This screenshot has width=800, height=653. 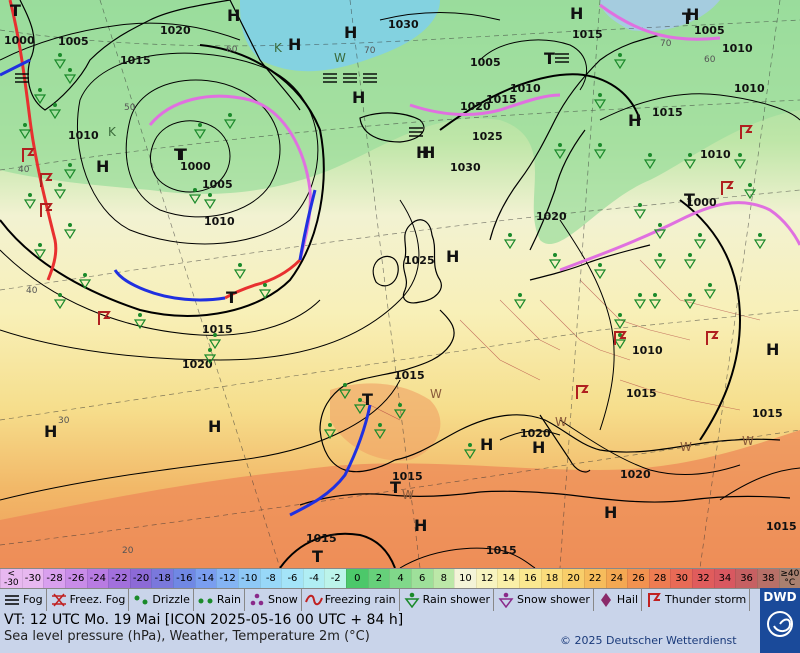 I want to click on coast-greenland-east, so click(x=265, y=55).